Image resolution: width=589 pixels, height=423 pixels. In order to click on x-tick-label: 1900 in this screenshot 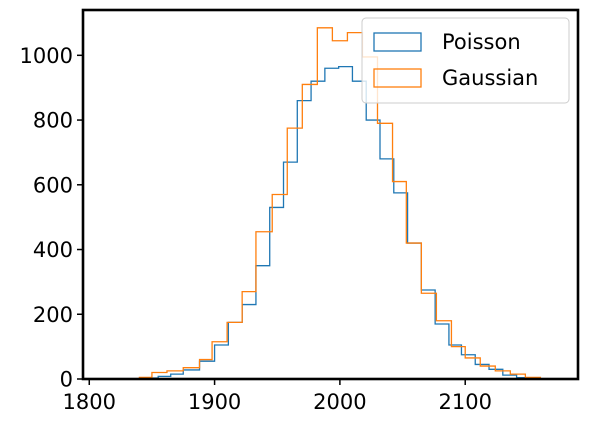, I will do `click(214, 402)`.